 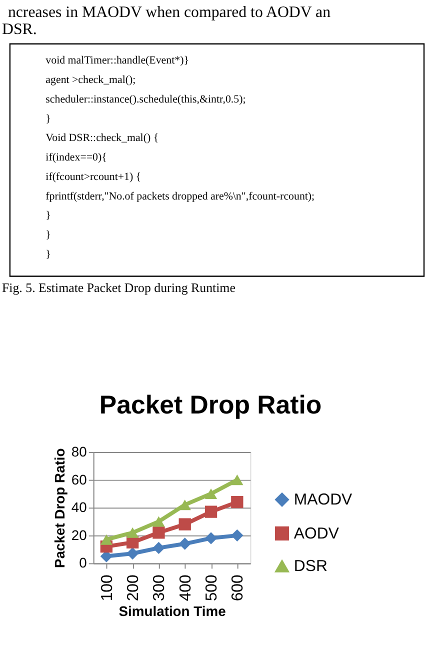 I want to click on x-tick-label: 400, so click(x=185, y=588).